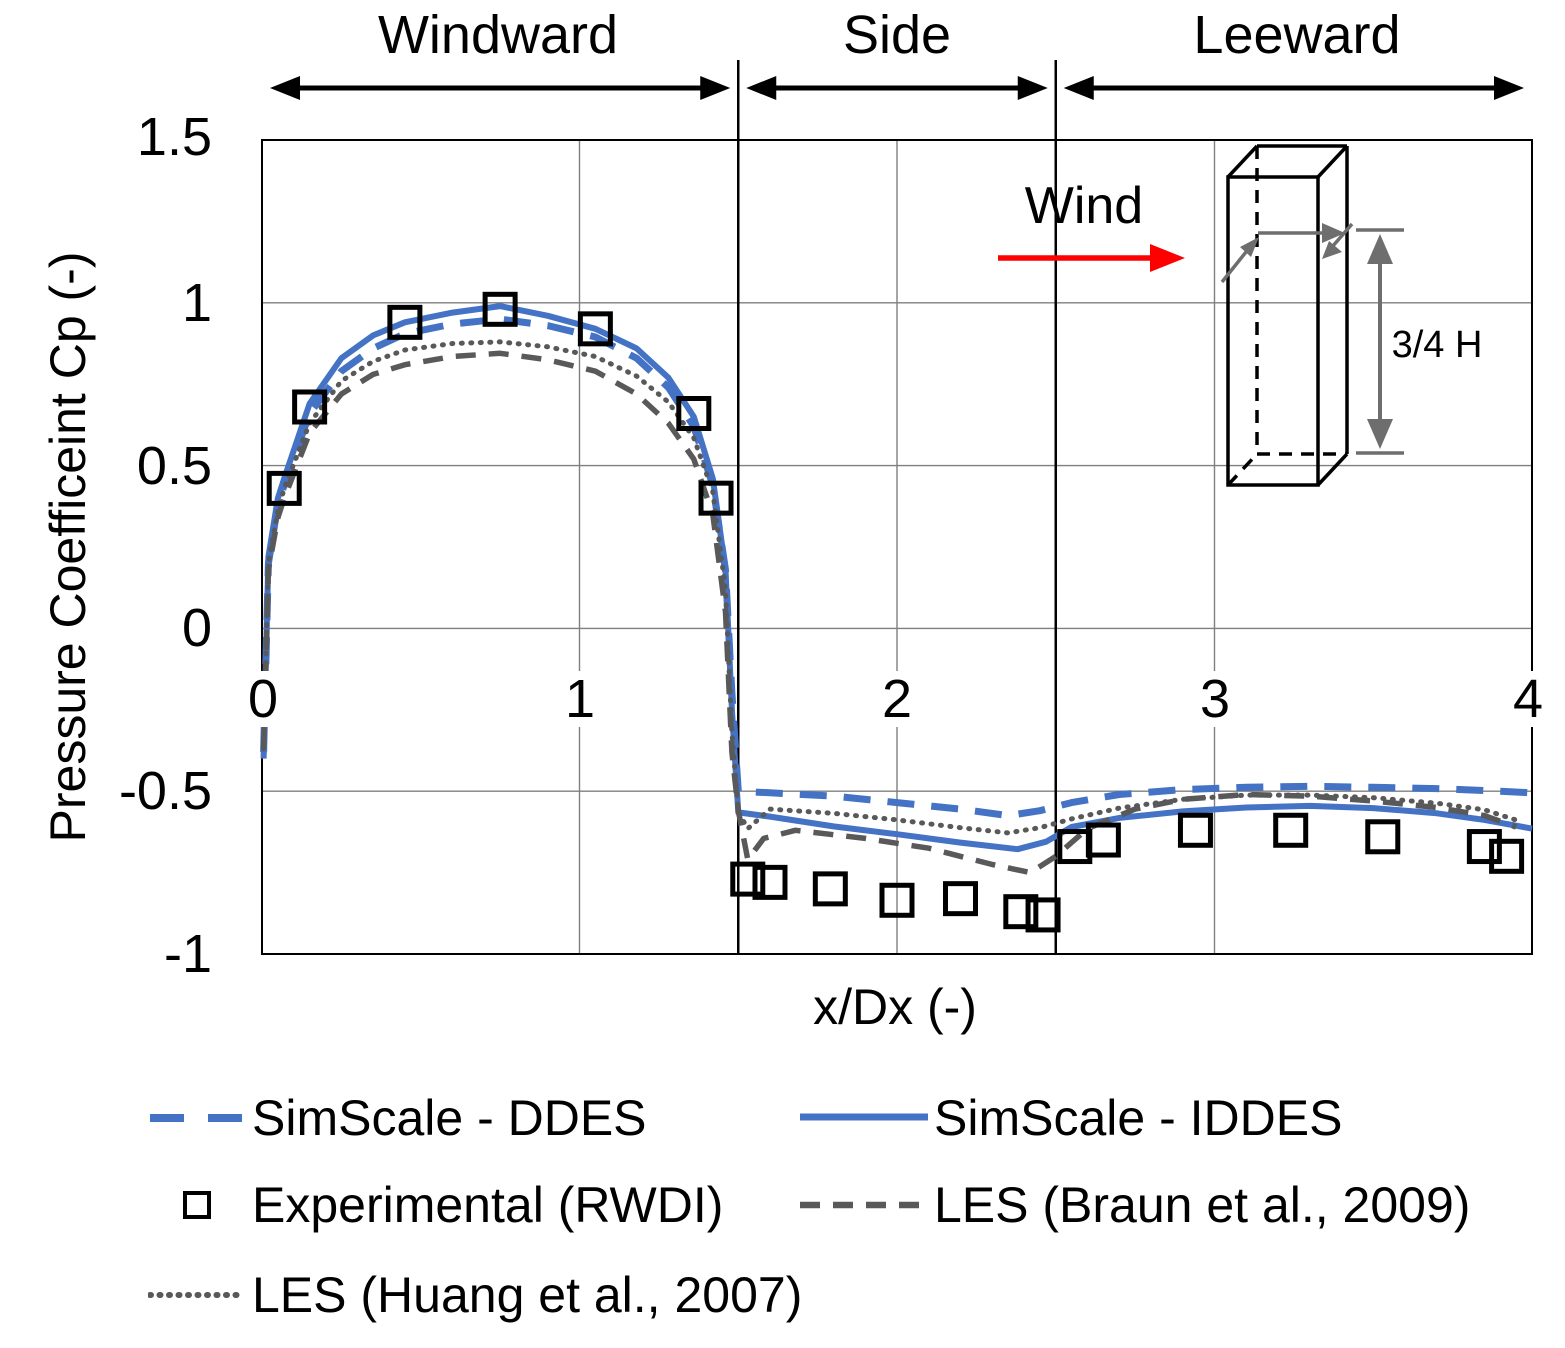 The height and width of the screenshot is (1348, 1565). Describe the element at coordinates (174, 466) in the screenshot. I see `y-tick-0_5: 0.5` at that location.